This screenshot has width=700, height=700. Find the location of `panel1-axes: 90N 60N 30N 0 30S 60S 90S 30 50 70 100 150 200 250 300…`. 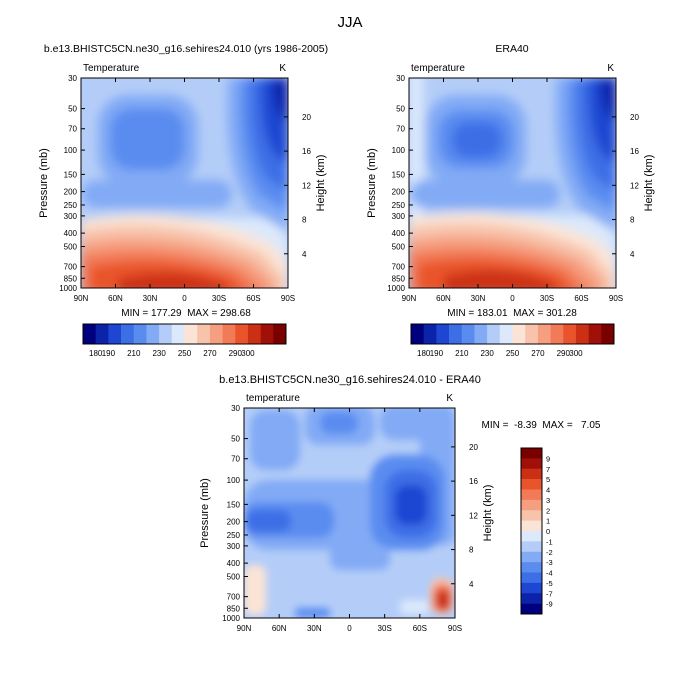

panel1-axes: 90N 60N 30N 0 30S 60S 90S 30 50 70 100 150 200 250 300… is located at coordinates (185, 188).